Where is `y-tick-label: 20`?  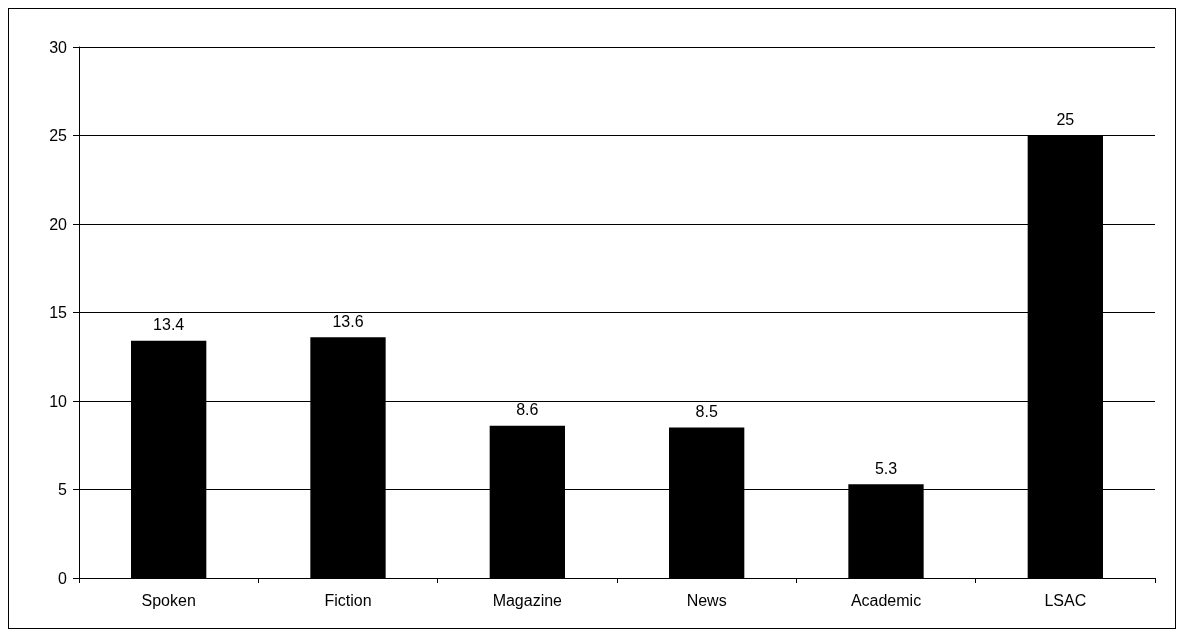
y-tick-label: 20 is located at coordinates (58, 224).